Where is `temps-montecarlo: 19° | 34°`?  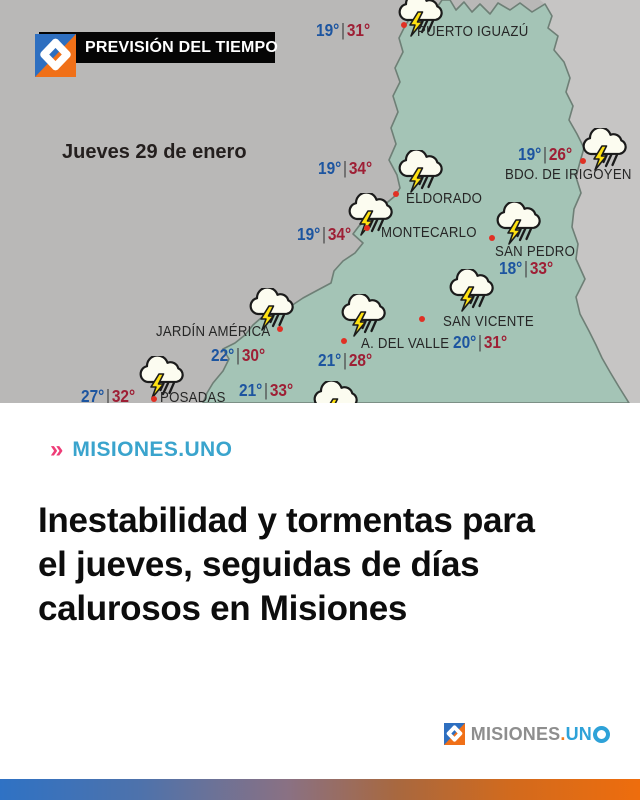 temps-montecarlo: 19° | 34° is located at coordinates (324, 234).